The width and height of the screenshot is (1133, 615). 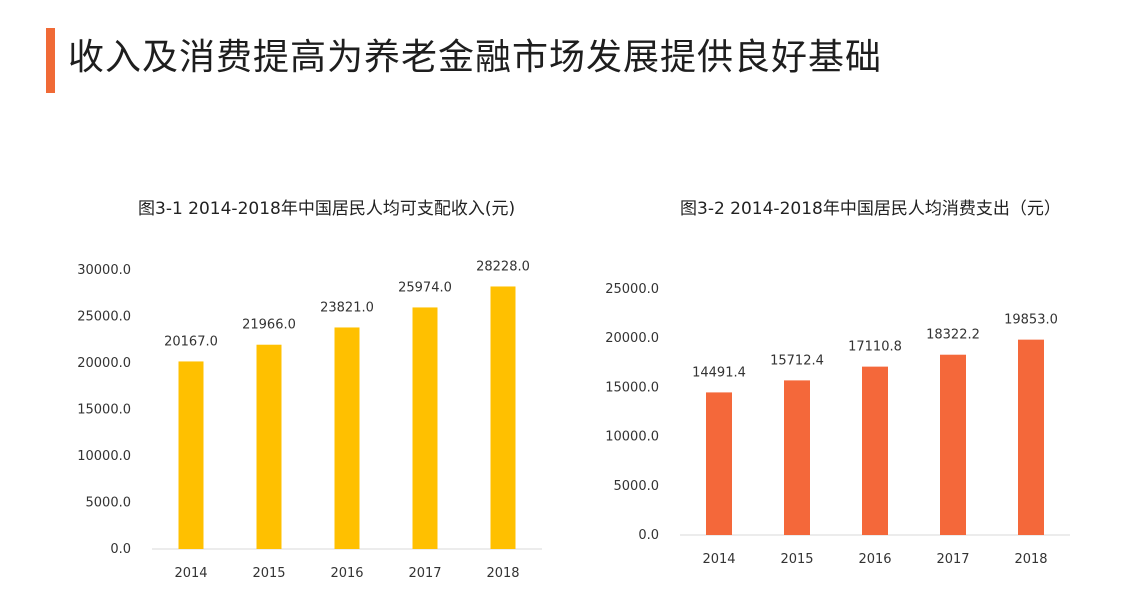 I want to click on spending-bar-2018, so click(x=1031, y=437).